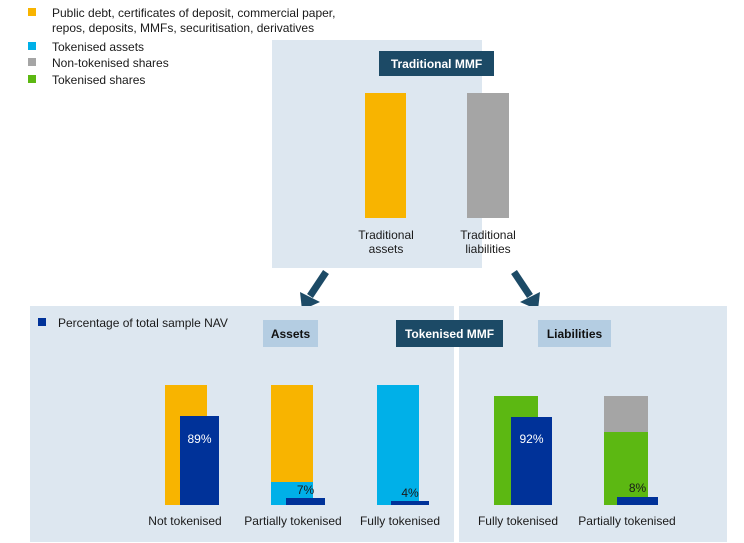  What do you see at coordinates (637, 488) in the screenshot?
I see `label-liab-partially-tokenised-nav: 8%` at bounding box center [637, 488].